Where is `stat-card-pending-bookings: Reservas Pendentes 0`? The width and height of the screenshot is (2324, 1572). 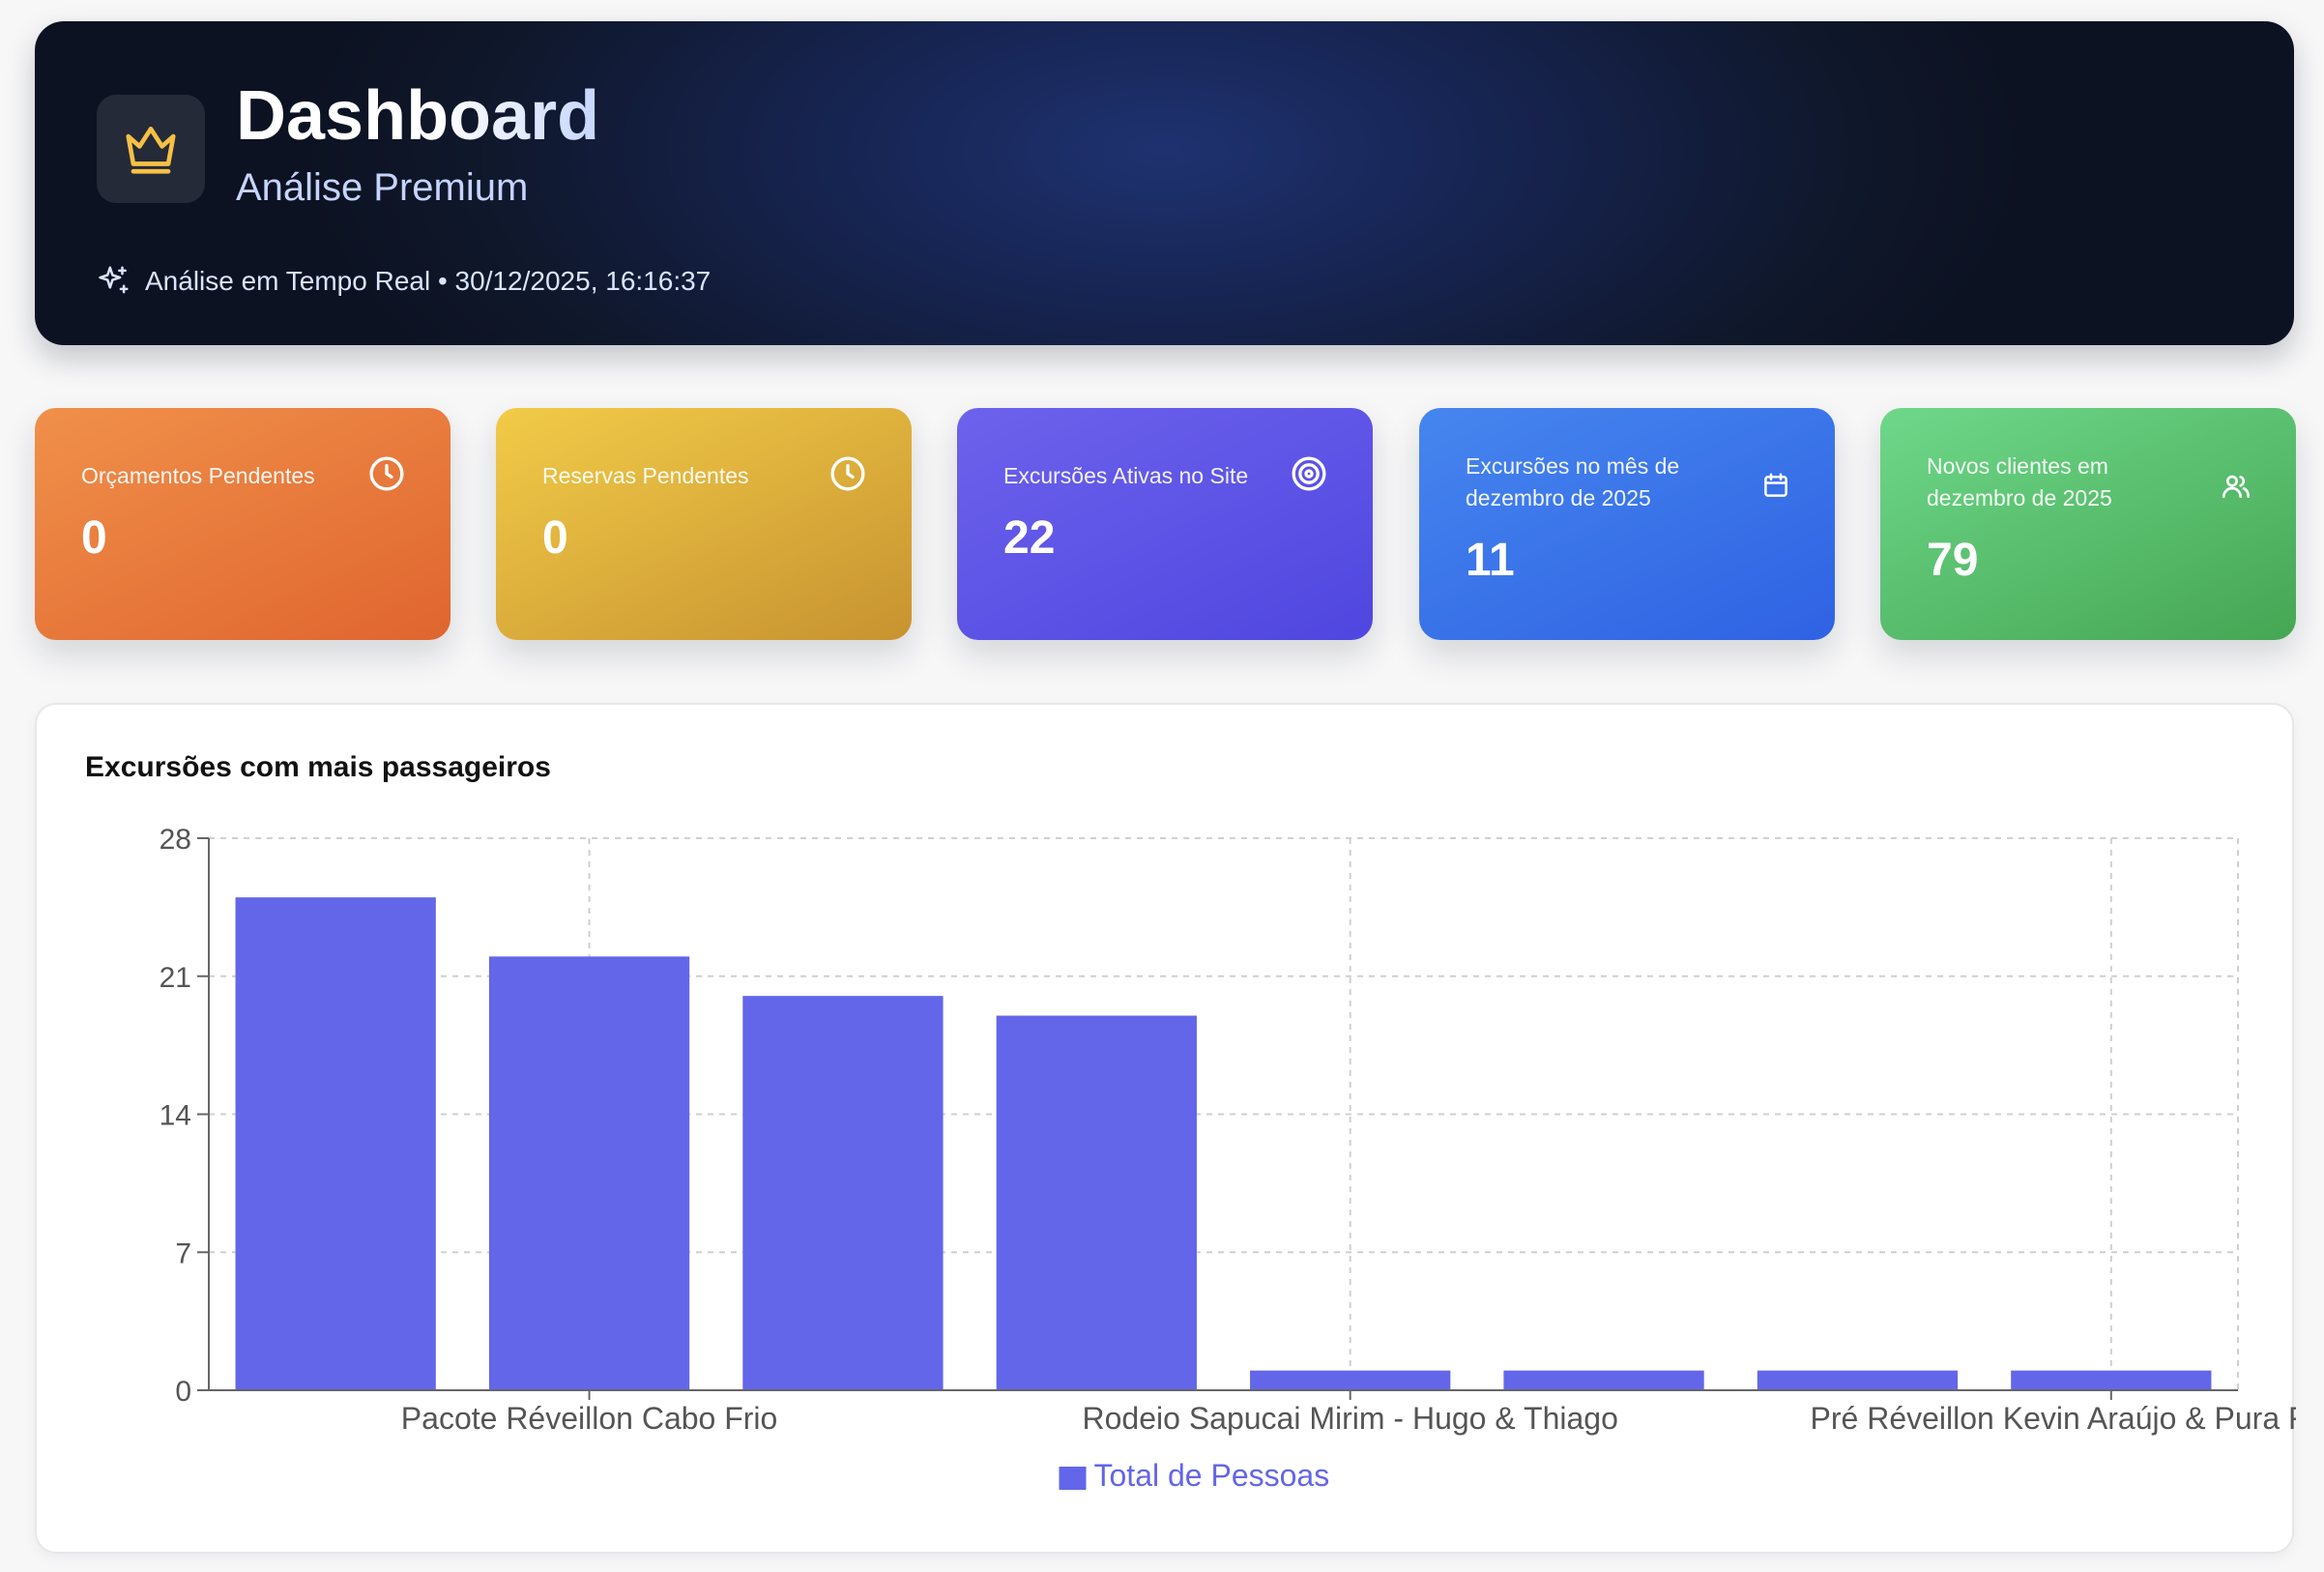 stat-card-pending-bookings: Reservas Pendentes 0 is located at coordinates (704, 524).